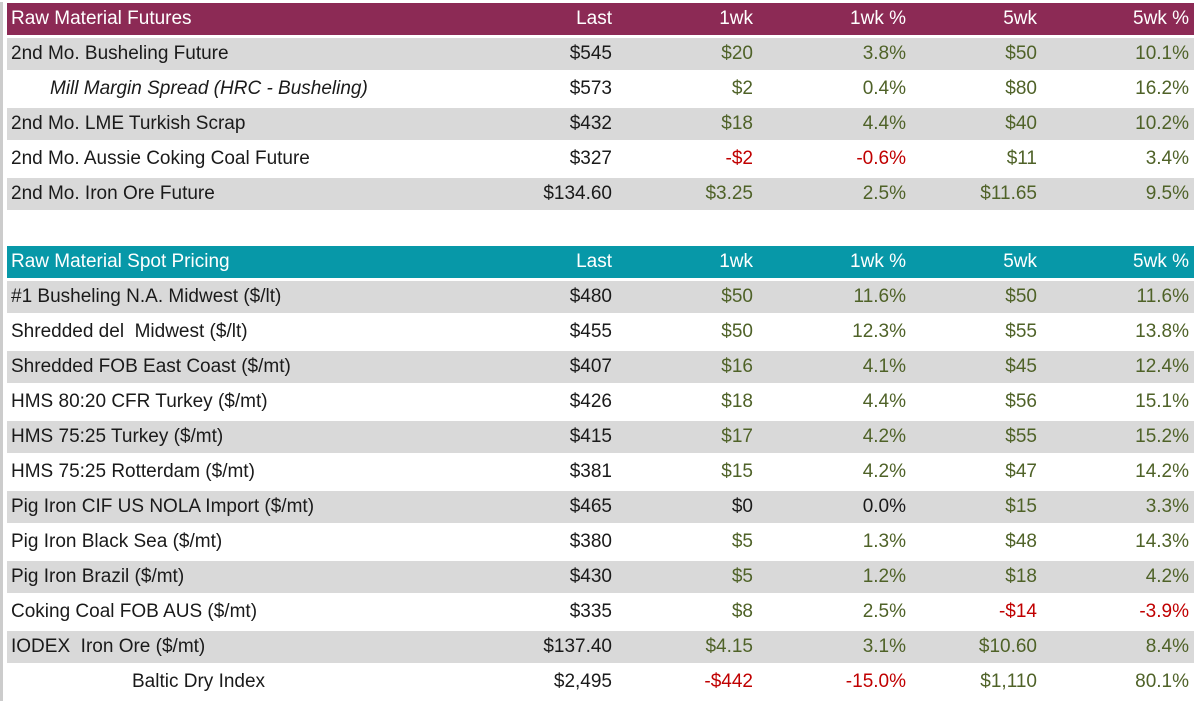  What do you see at coordinates (576, 332) in the screenshot?
I see `last-cell: $455` at bounding box center [576, 332].